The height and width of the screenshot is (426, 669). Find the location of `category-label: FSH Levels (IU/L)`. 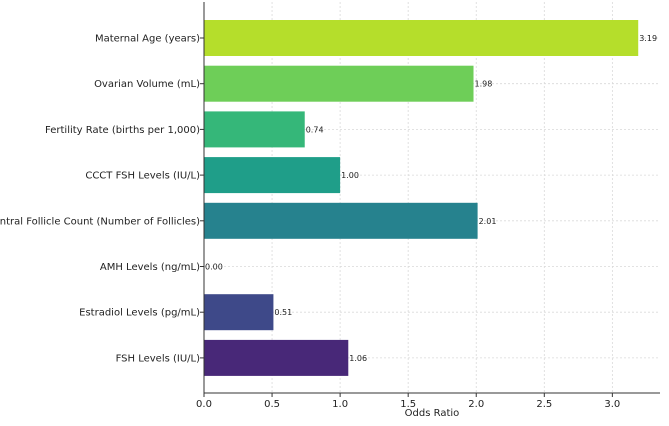

category-label: FSH Levels (IU/L) is located at coordinates (158, 358).